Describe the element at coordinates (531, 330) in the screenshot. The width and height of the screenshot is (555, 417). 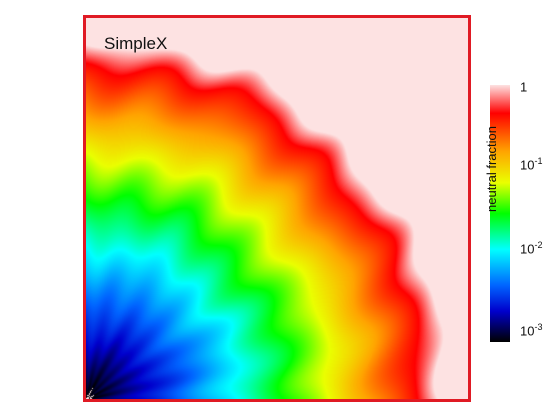
I see `colorbar-tick-1e-3: 10⁻³` at that location.